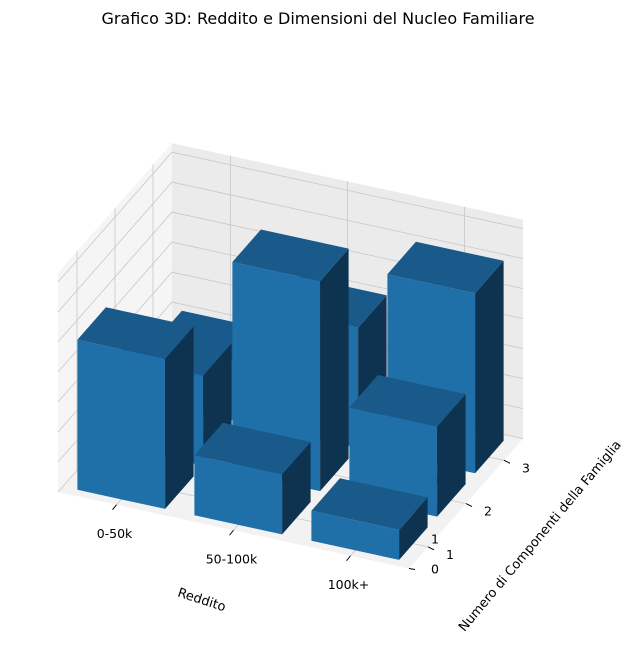  I want to click on x-tick-label: 100k+, so click(349, 584).